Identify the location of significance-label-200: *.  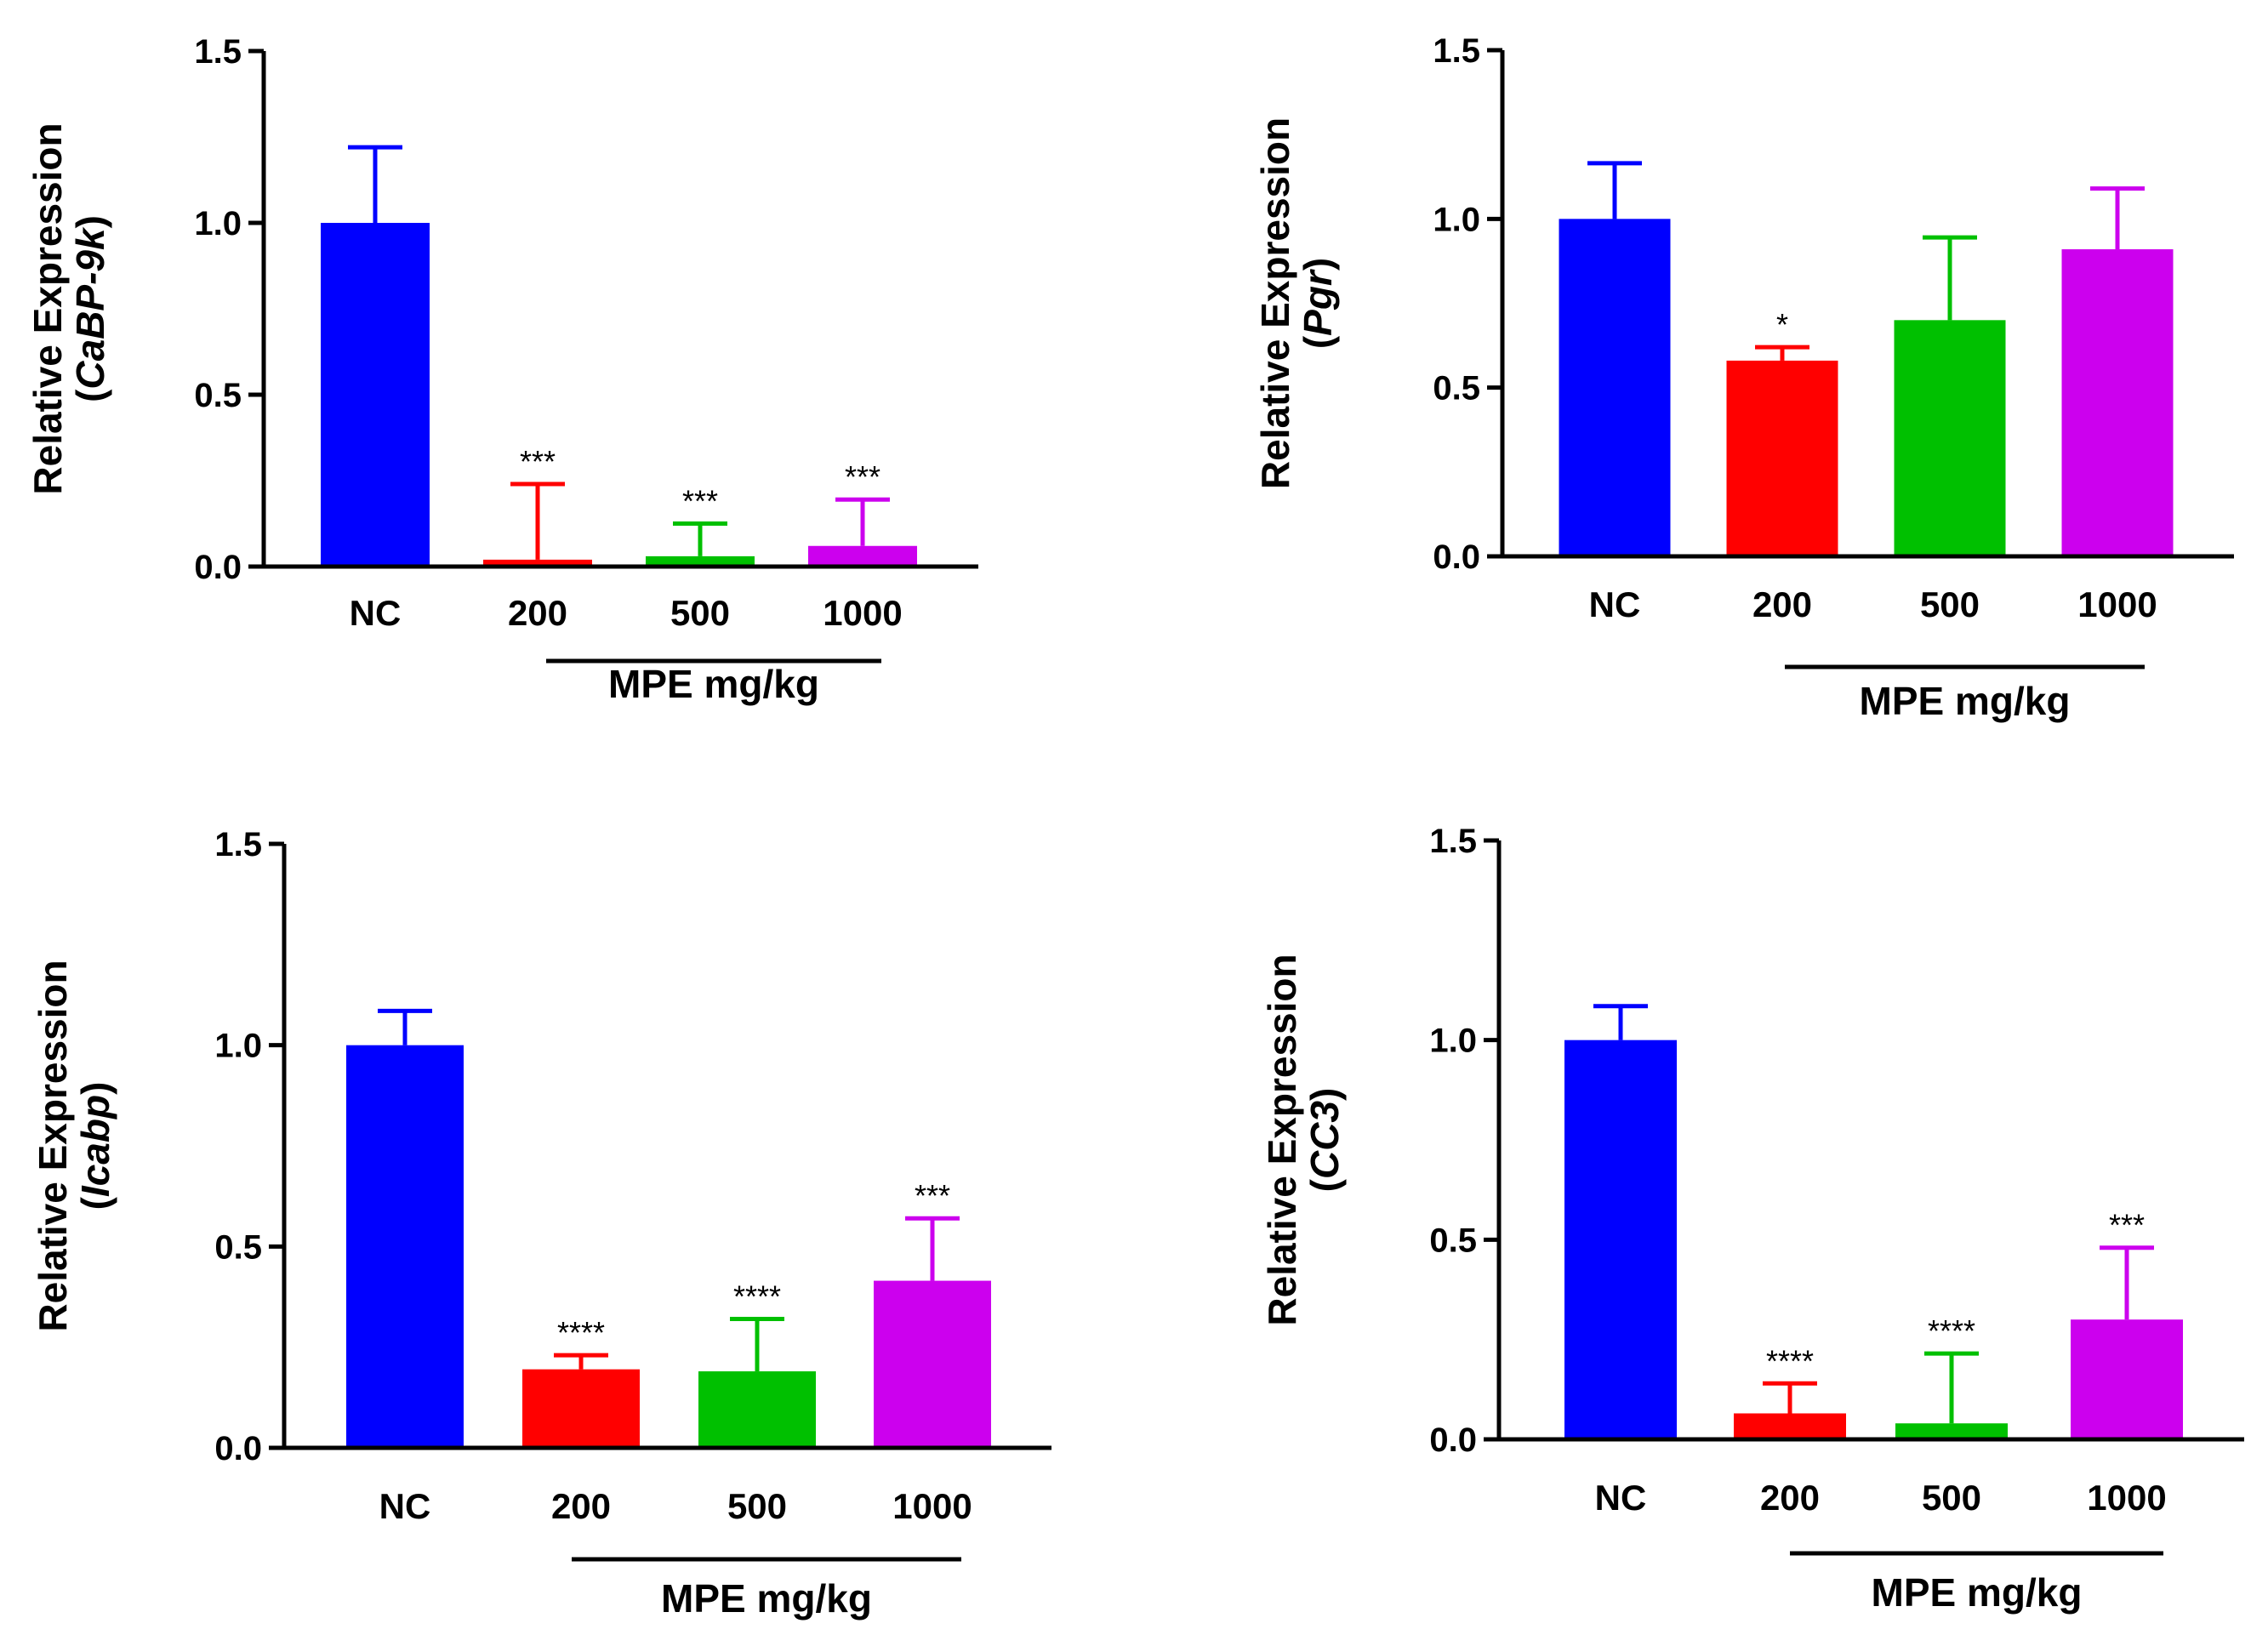
(1782, 324).